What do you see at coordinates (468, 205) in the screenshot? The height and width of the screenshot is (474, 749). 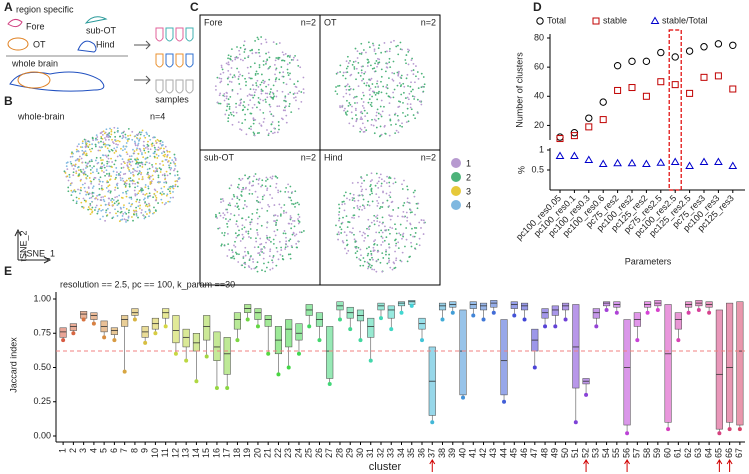 I see `legend-label: 4` at bounding box center [468, 205].